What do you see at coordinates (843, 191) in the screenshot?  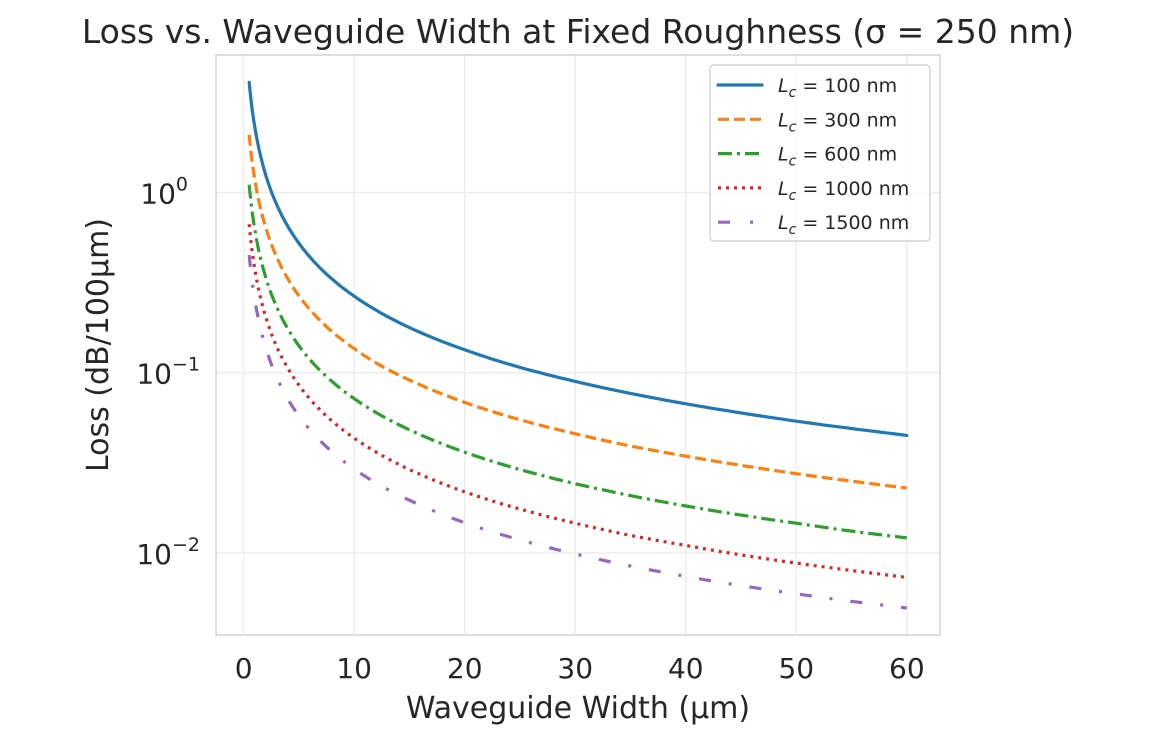 I see `legend-label-3: Lc = 1000 nm` at bounding box center [843, 191].